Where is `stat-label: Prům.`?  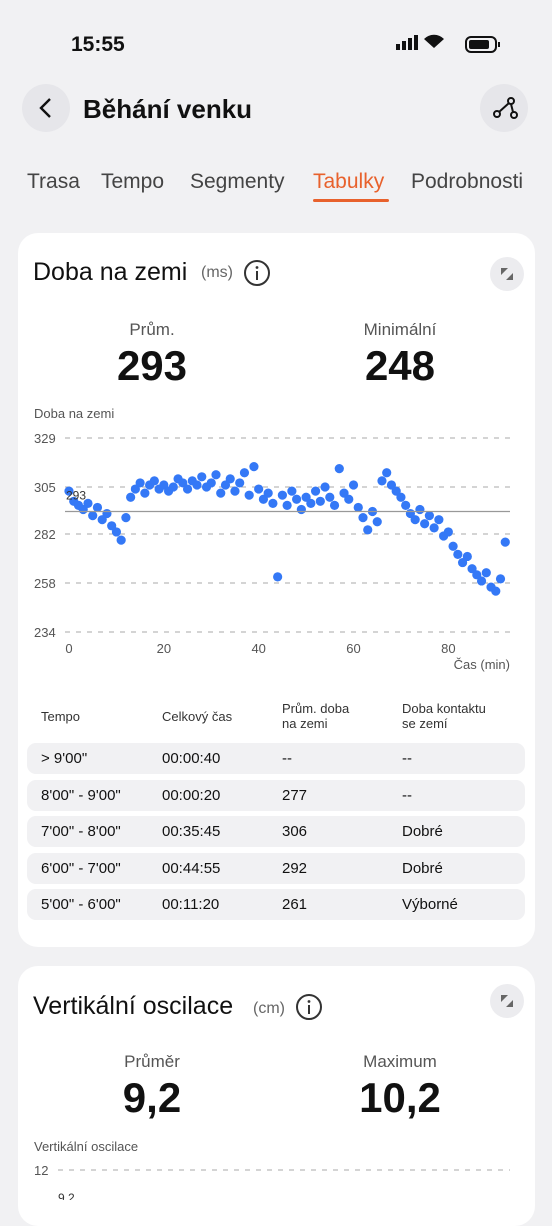
stat-label: Prům. is located at coordinates (152, 329).